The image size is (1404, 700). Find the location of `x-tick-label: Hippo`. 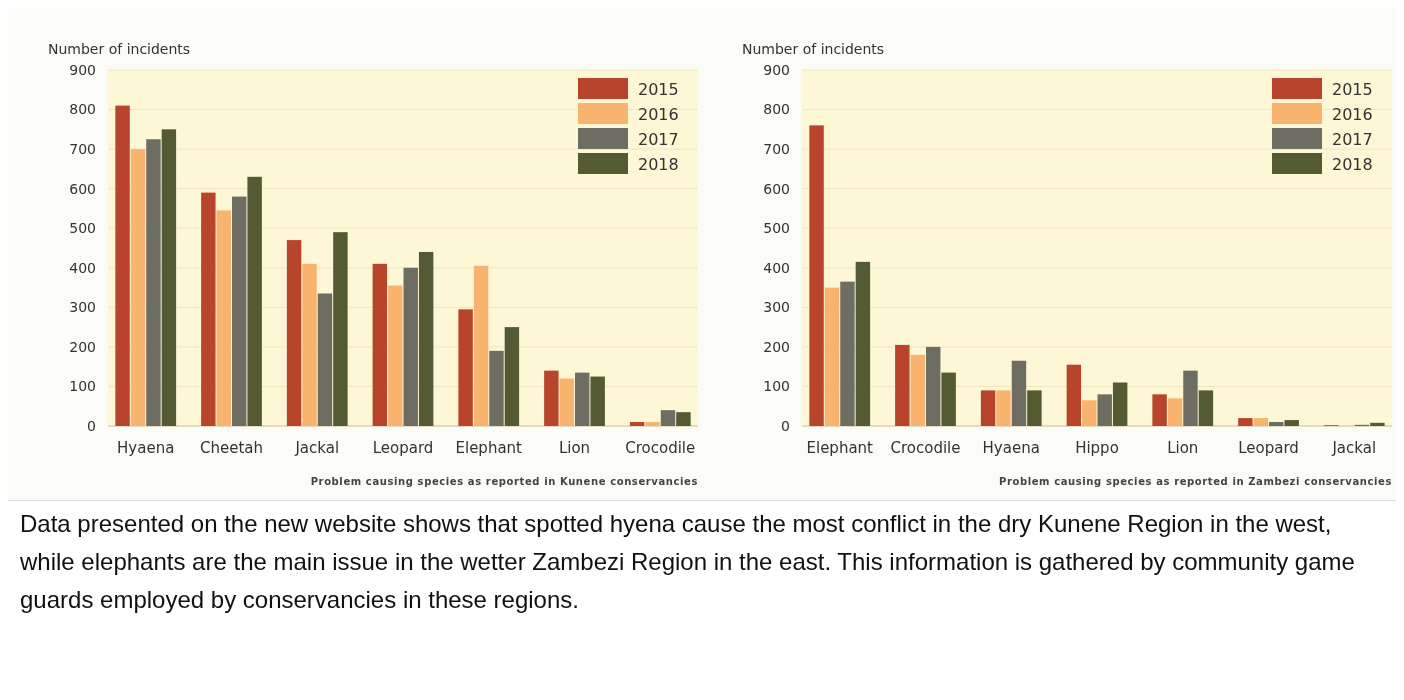

x-tick-label: Hippo is located at coordinates (1097, 448).